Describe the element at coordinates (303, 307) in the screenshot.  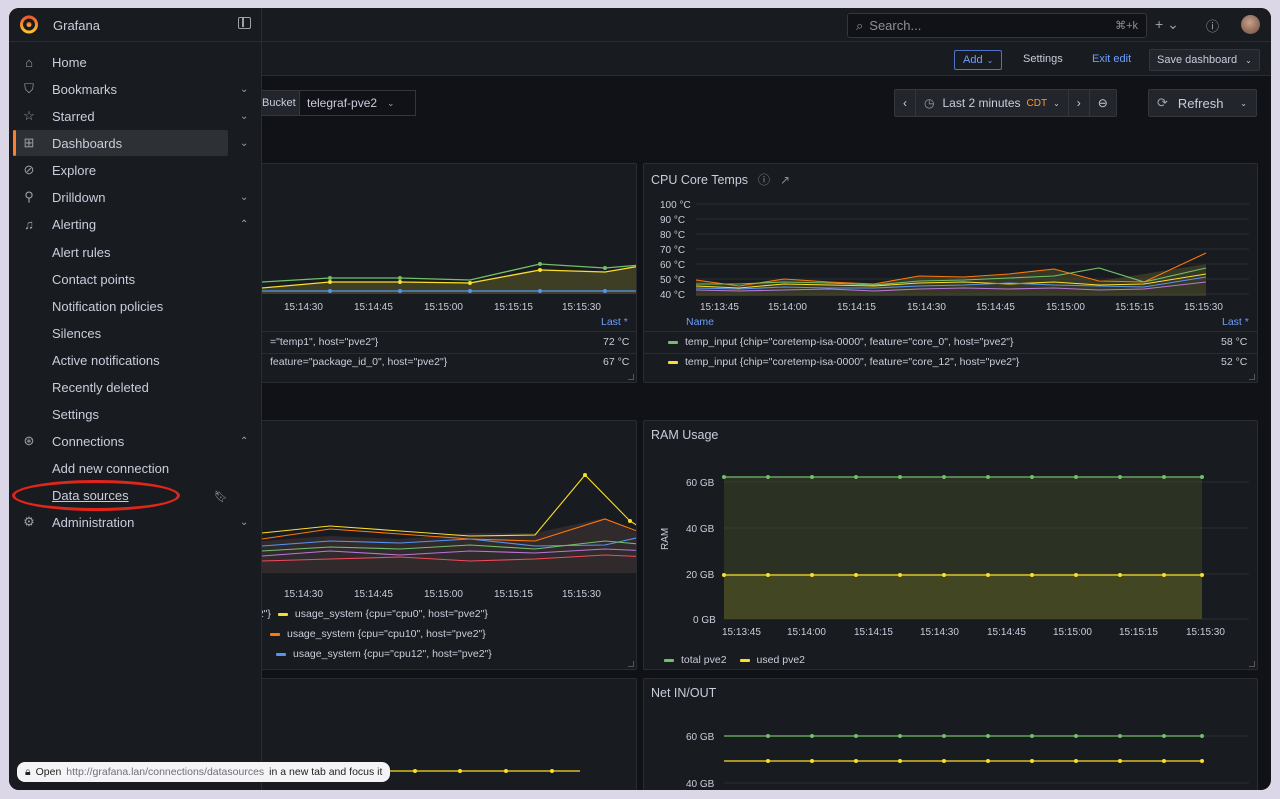
I see `x-tick: 15:14:30` at that location.